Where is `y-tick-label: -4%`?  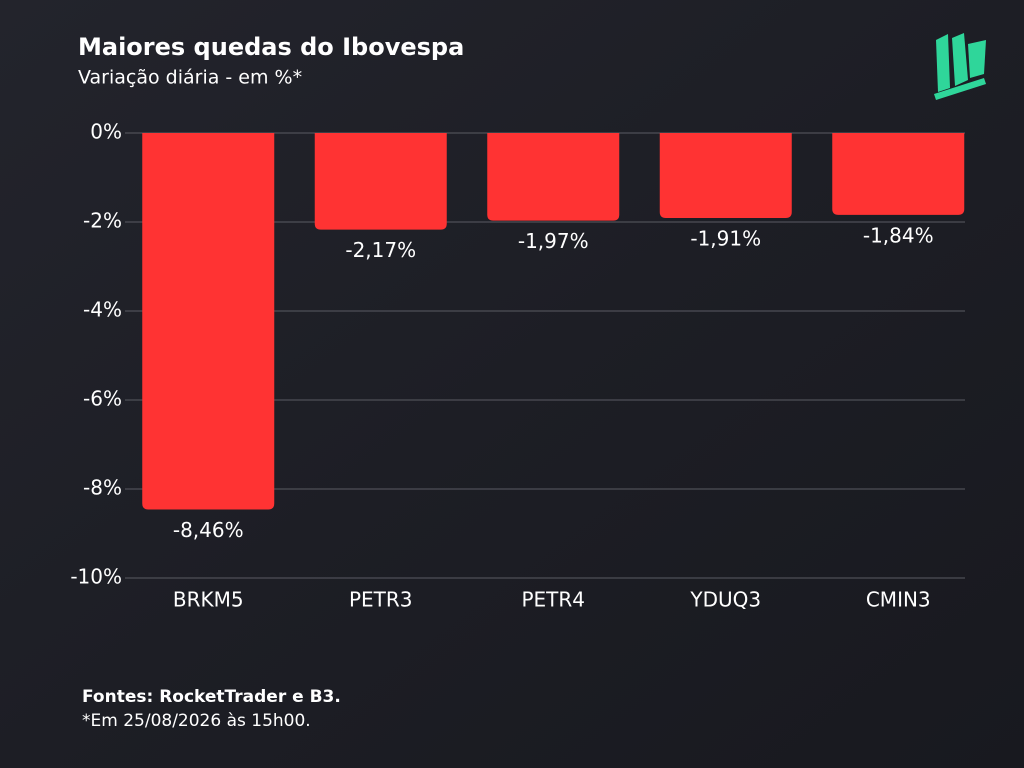
y-tick-label: -4% is located at coordinates (102, 310).